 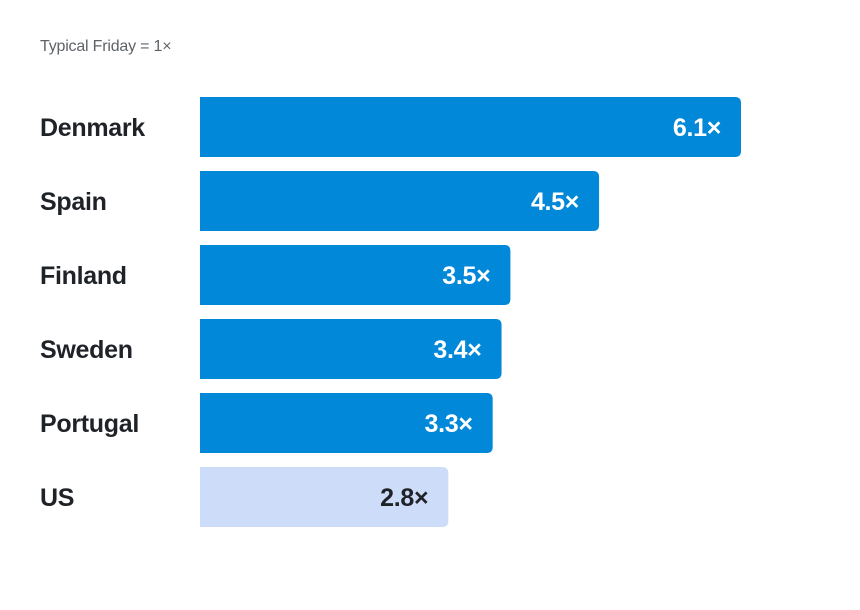 What do you see at coordinates (355, 275) in the screenshot?
I see `bar-finland` at bounding box center [355, 275].